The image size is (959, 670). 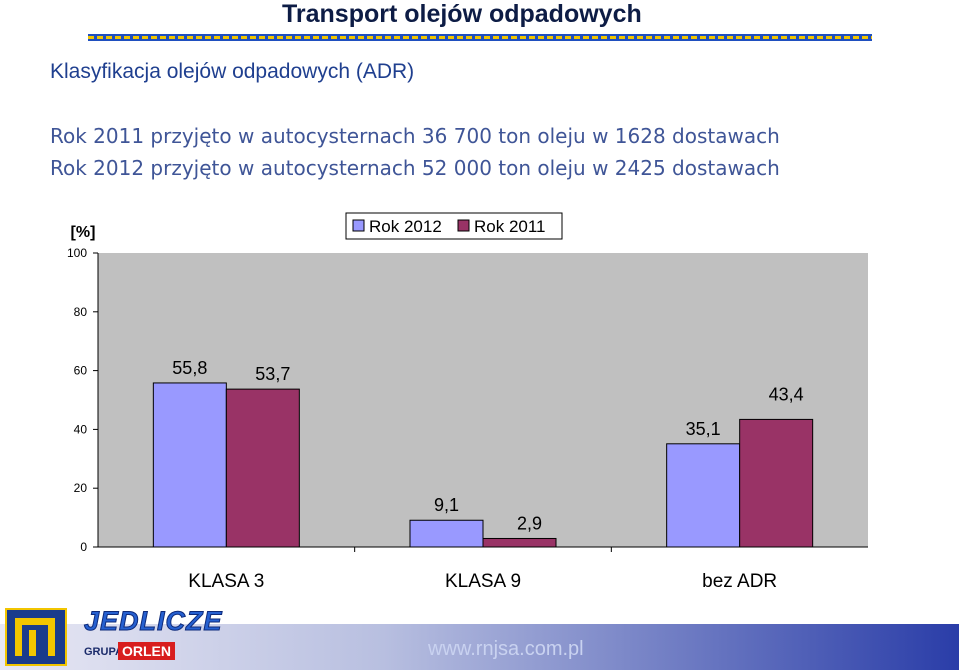 What do you see at coordinates (480, 37) in the screenshot?
I see `title-rule` at bounding box center [480, 37].